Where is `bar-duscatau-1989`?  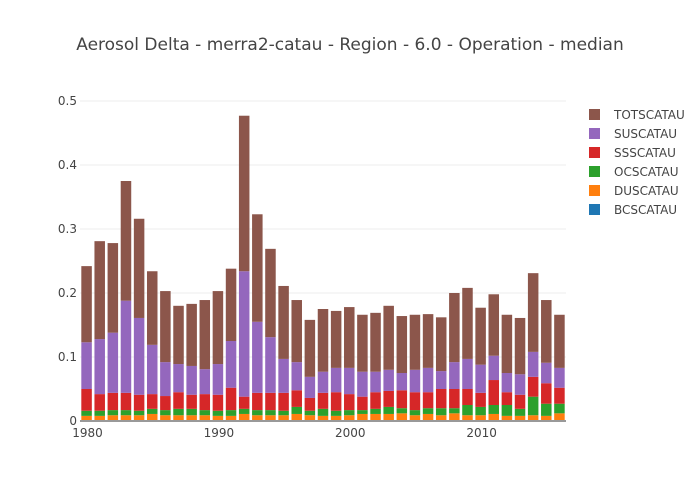 bar-duscatau-1989 is located at coordinates (205, 418).